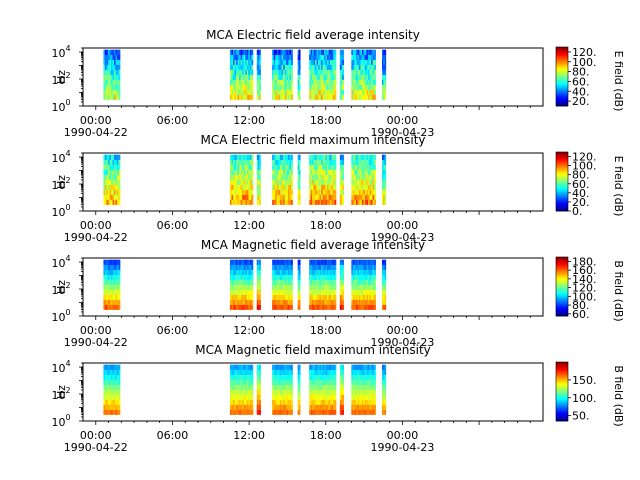 The height and width of the screenshot is (480, 640). I want to click on colorbar-tick-label: 60., so click(581, 314).